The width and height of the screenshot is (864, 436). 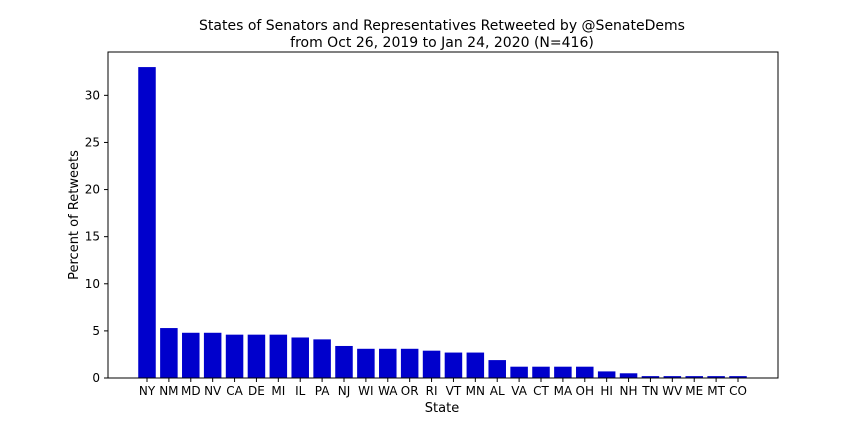 I want to click on x-tick-label: MI, so click(x=278, y=391).